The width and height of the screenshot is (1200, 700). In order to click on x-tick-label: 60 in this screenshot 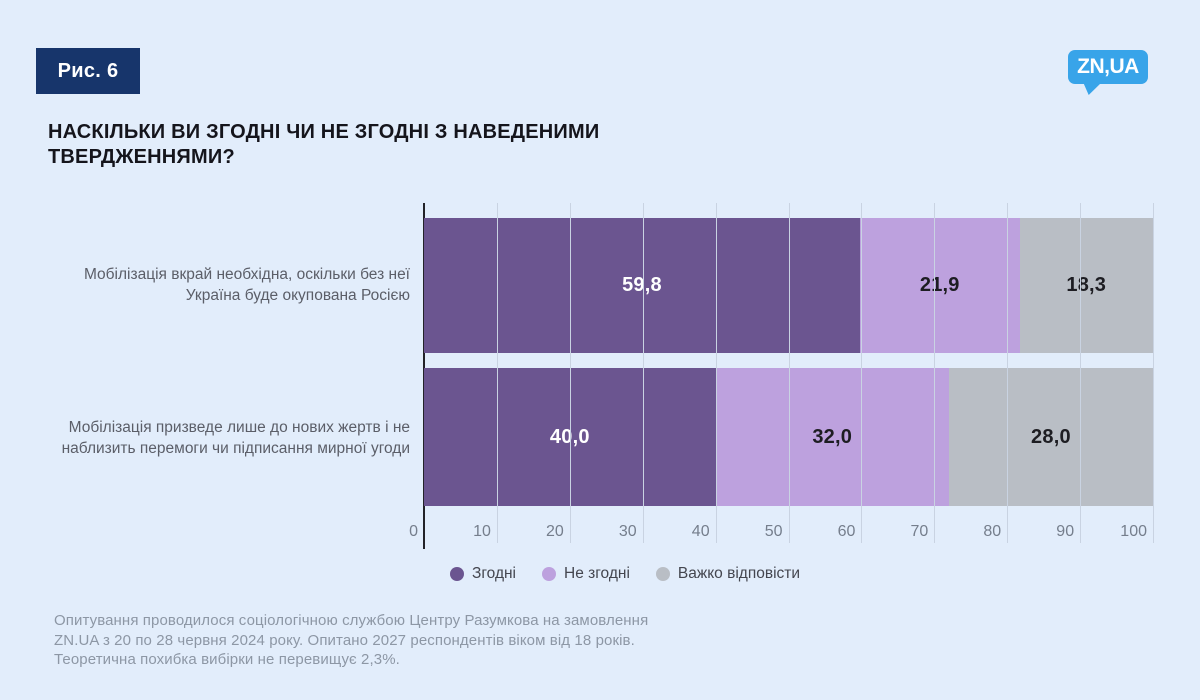, I will do `click(846, 531)`.